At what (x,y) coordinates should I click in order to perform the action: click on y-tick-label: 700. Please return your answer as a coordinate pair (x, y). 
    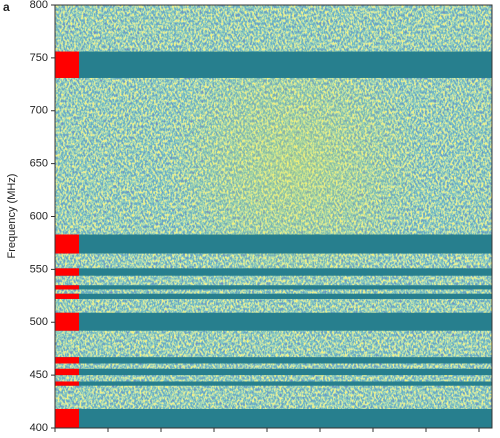
    Looking at the image, I should click on (39, 111).